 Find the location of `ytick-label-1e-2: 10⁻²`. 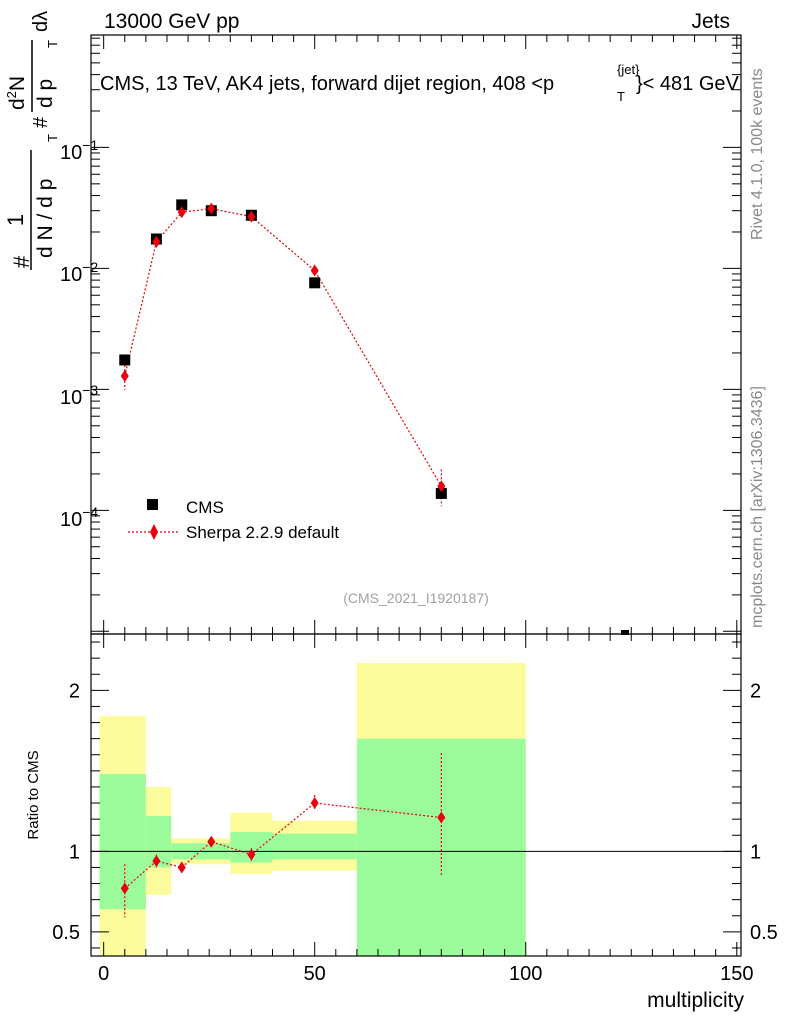

ytick-label-1e-2: 10⁻² is located at coordinates (79, 272).